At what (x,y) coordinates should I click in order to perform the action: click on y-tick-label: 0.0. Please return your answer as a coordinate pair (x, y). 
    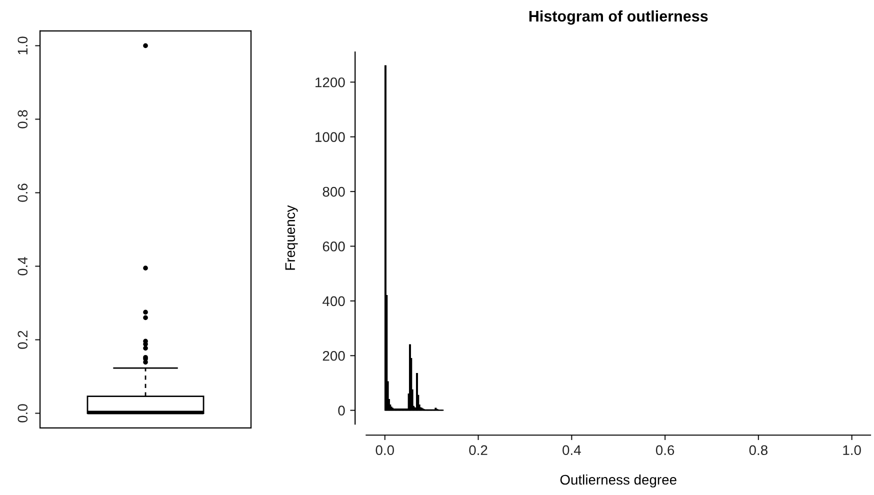
    Looking at the image, I should click on (23, 413).